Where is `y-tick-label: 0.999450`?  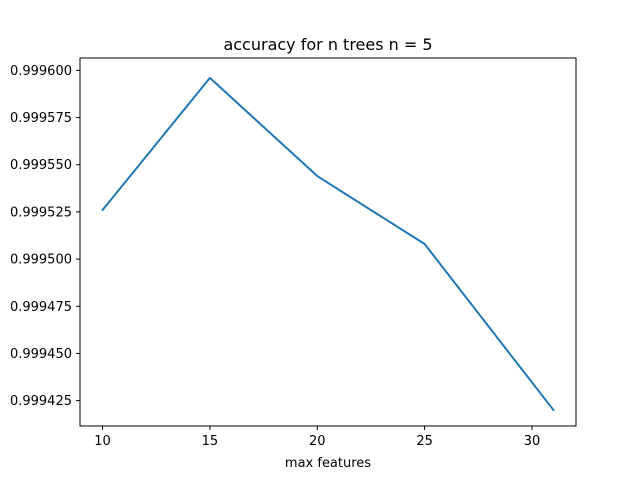
y-tick-label: 0.999450 is located at coordinates (41, 354).